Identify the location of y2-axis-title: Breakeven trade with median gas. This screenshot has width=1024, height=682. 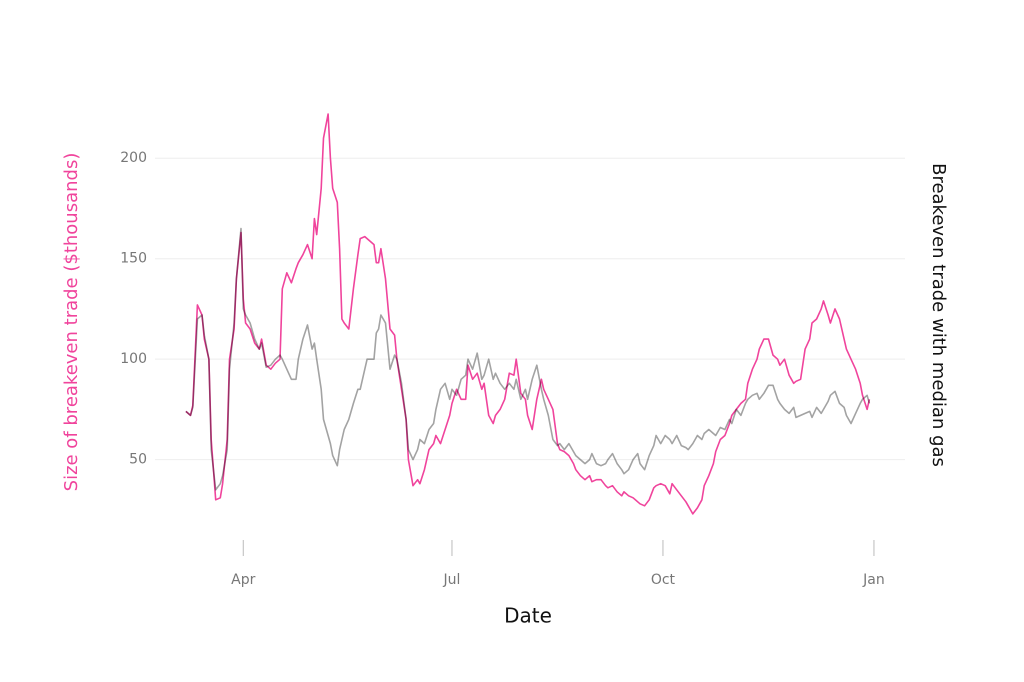
(938, 315).